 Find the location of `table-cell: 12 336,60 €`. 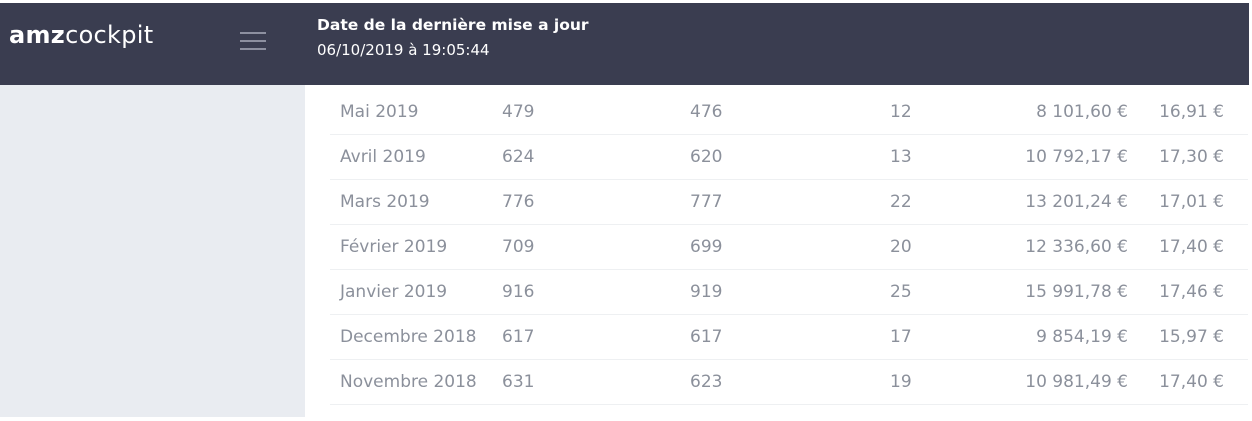

table-cell: 12 336,60 € is located at coordinates (1076, 247).